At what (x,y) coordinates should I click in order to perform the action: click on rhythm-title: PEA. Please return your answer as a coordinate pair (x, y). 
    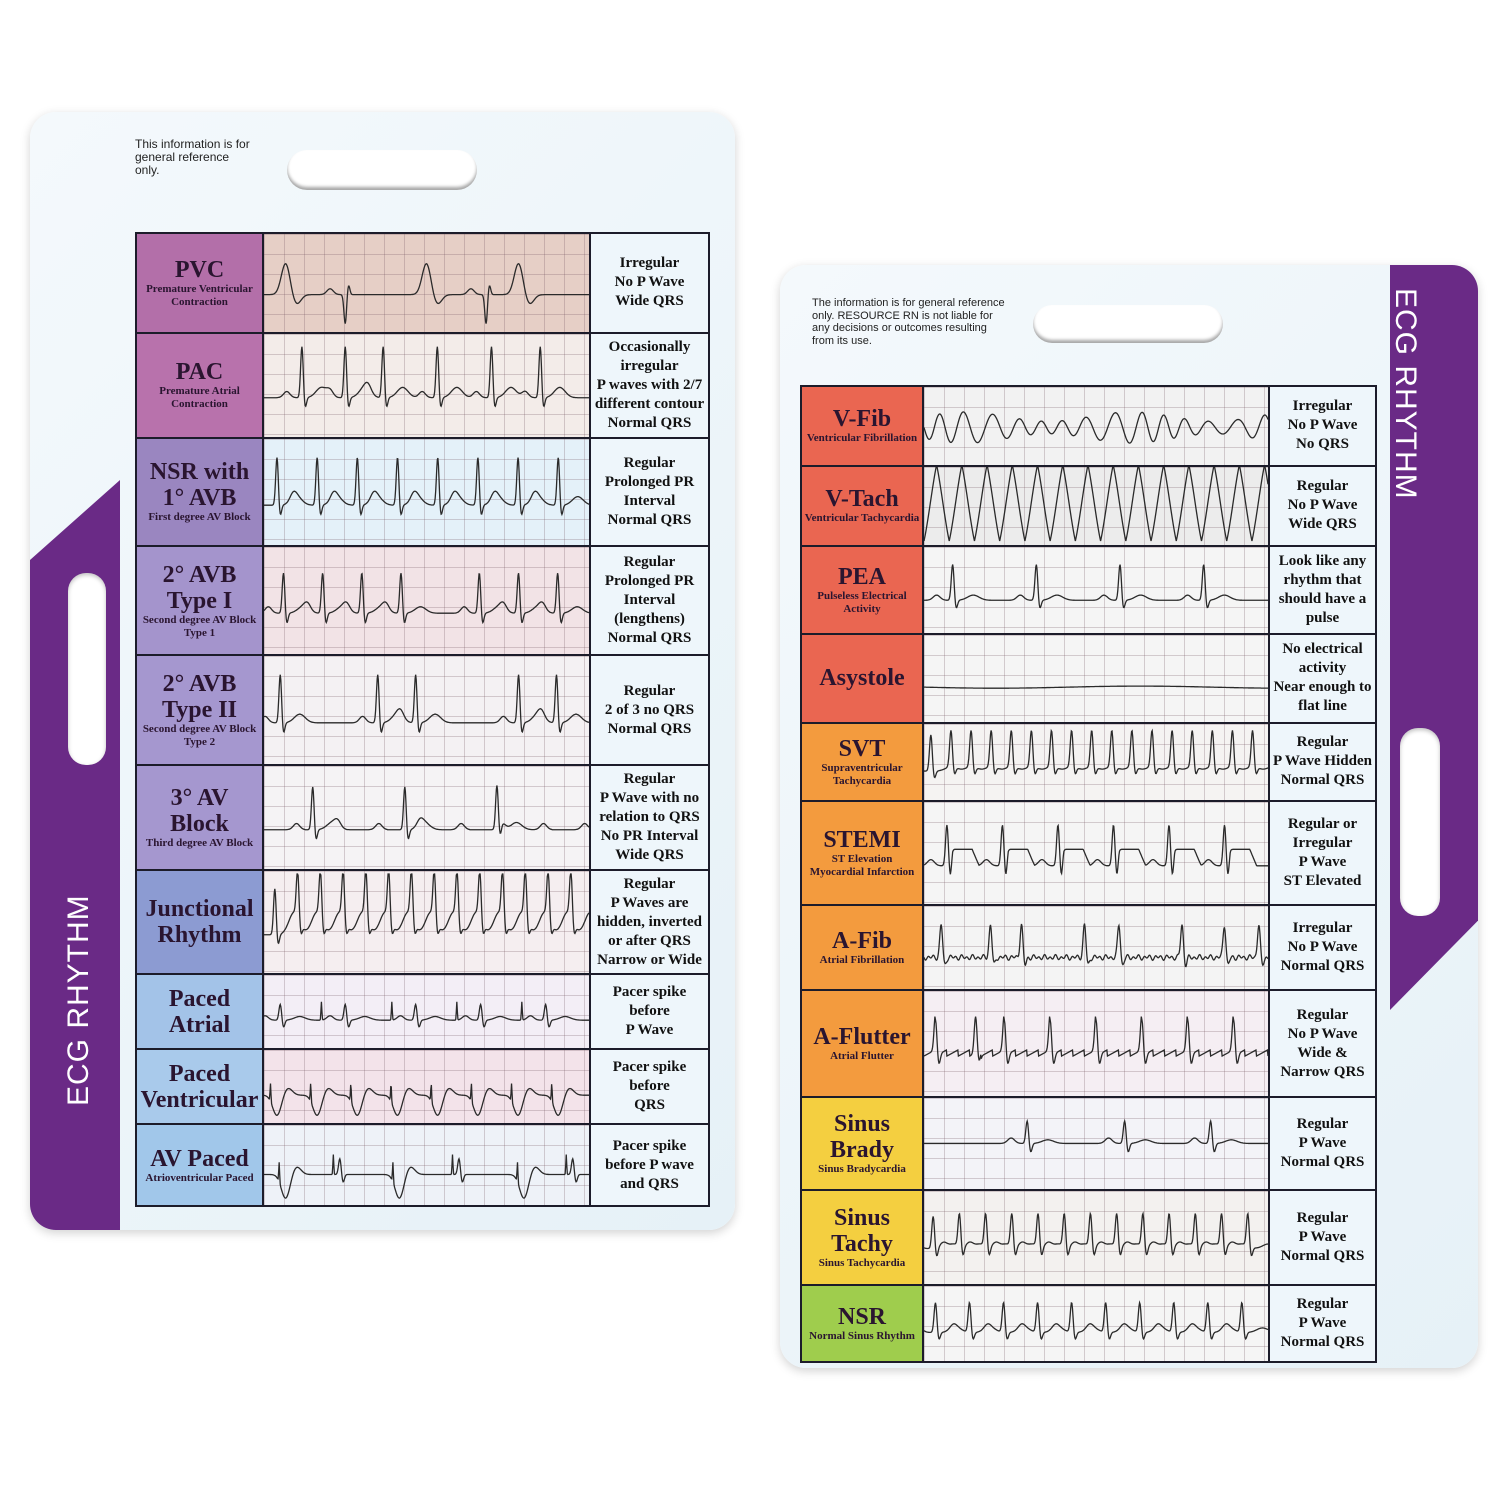
    Looking at the image, I should click on (862, 576).